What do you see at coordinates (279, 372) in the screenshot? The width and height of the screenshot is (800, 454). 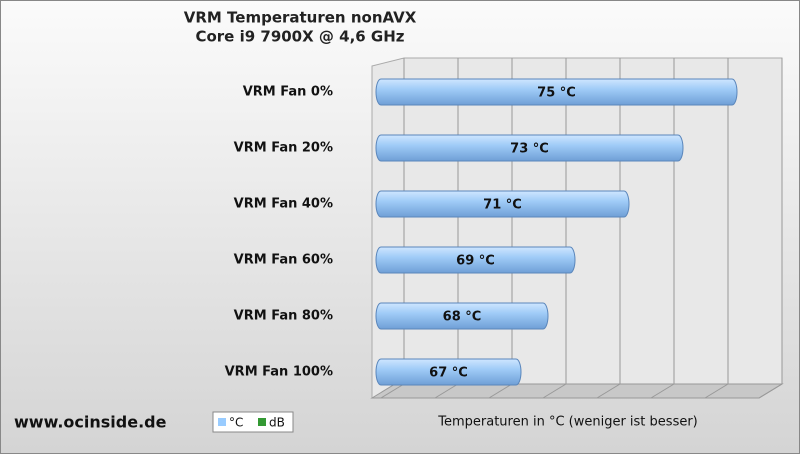 I see `y-tick-label: VRM Fan 100%` at bounding box center [279, 372].